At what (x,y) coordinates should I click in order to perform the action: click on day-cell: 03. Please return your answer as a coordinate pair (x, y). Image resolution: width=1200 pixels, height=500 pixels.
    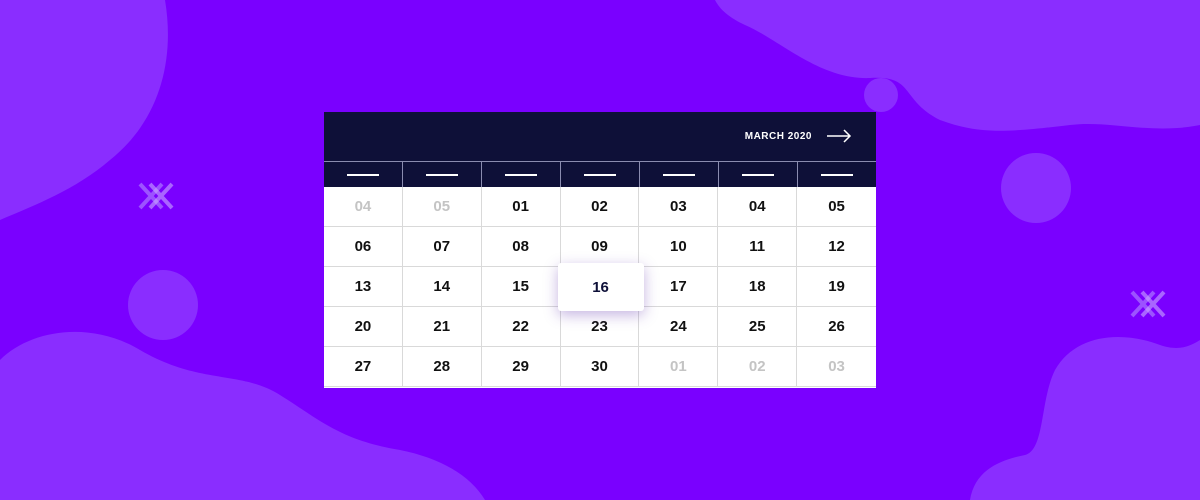
    Looking at the image, I should click on (679, 207).